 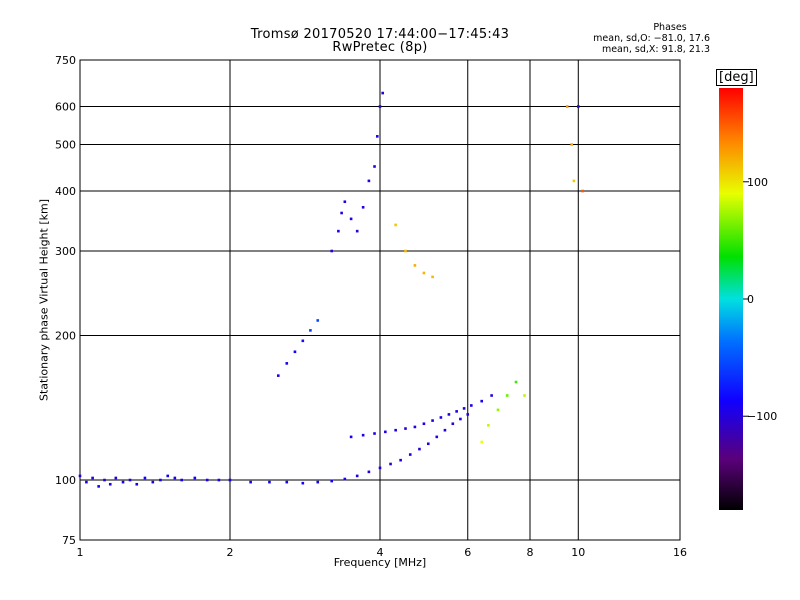 I want to click on y-tick-label: 400, so click(x=65, y=191).